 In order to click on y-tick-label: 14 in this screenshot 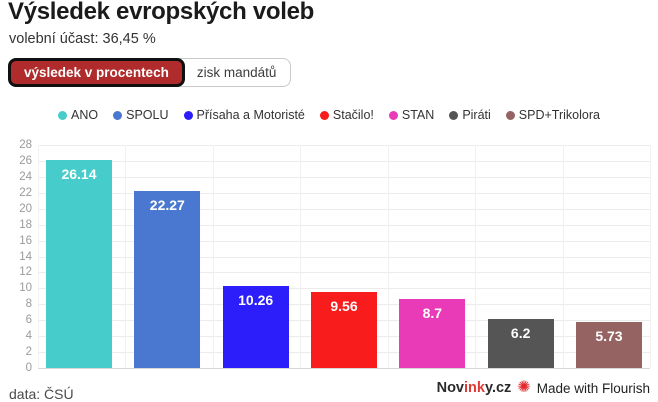, I will do `click(25, 256)`.